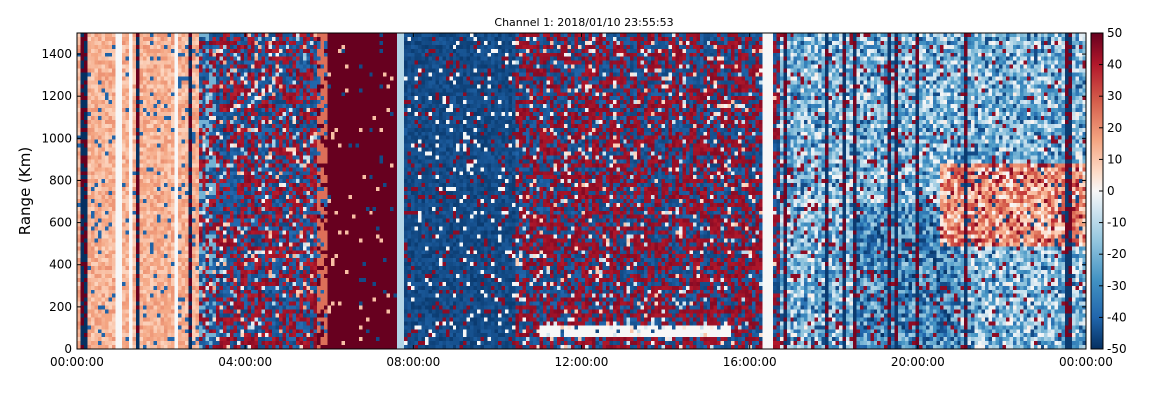 This screenshot has height=407, width=1150. Describe the element at coordinates (1117, 254) in the screenshot. I see `colorbar-tick-label: -20` at that location.